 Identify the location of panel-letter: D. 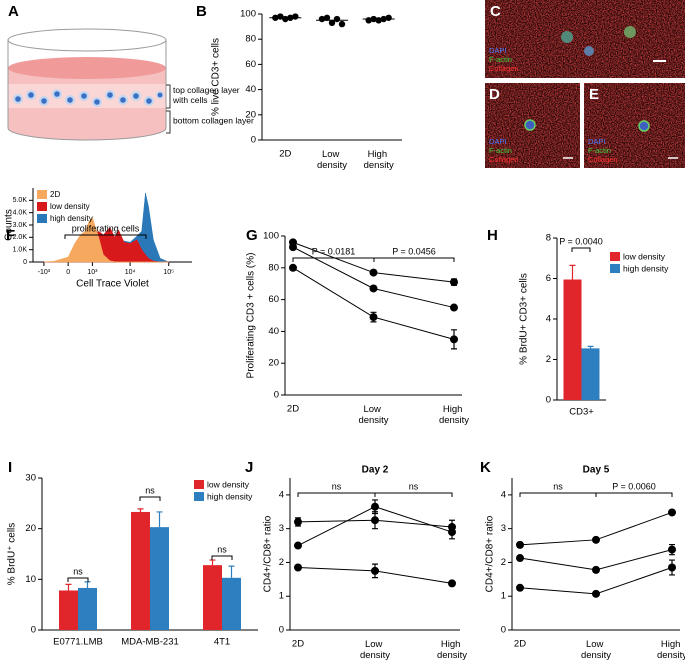
(494, 94).